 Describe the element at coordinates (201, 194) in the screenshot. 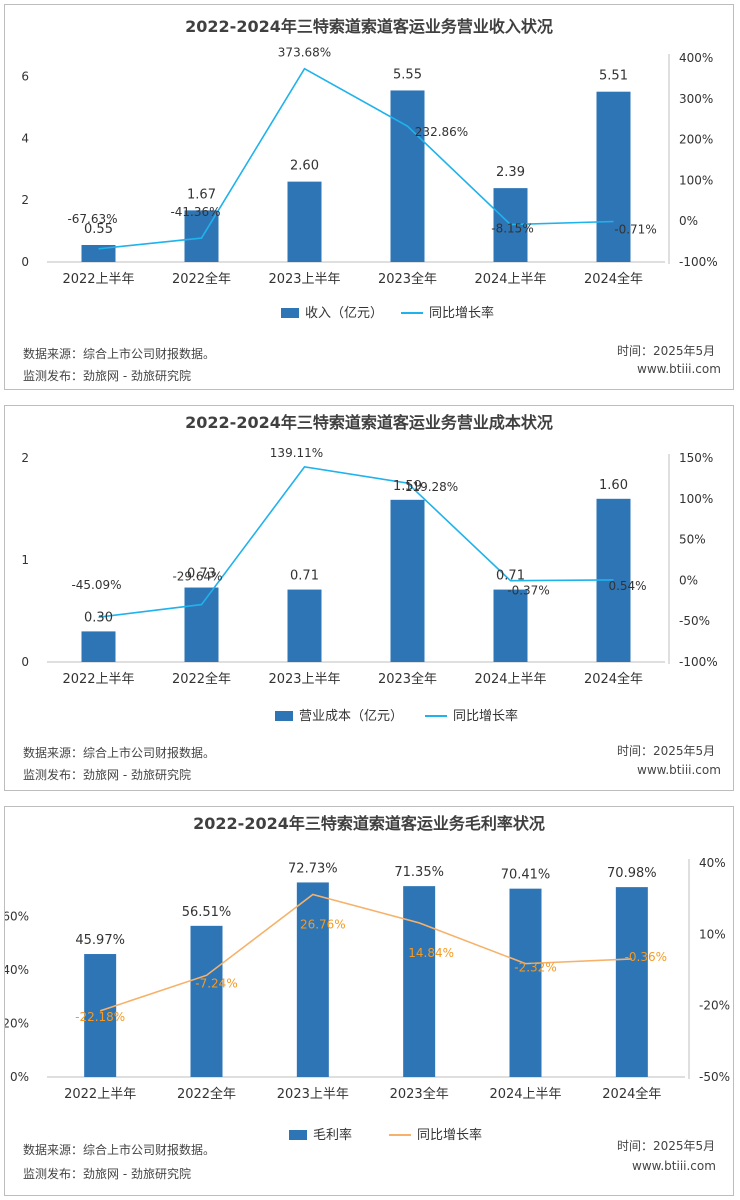

I see `bar-value-label: 1.67` at that location.